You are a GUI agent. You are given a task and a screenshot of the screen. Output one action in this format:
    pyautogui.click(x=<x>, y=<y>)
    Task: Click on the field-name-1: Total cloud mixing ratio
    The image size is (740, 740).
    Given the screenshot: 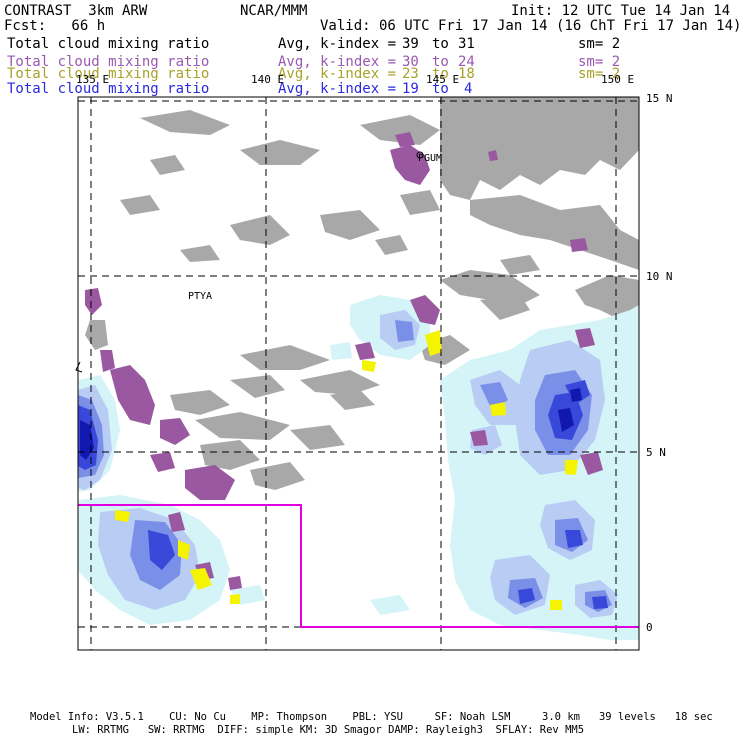 What is the action you would take?
    pyautogui.click(x=108, y=44)
    